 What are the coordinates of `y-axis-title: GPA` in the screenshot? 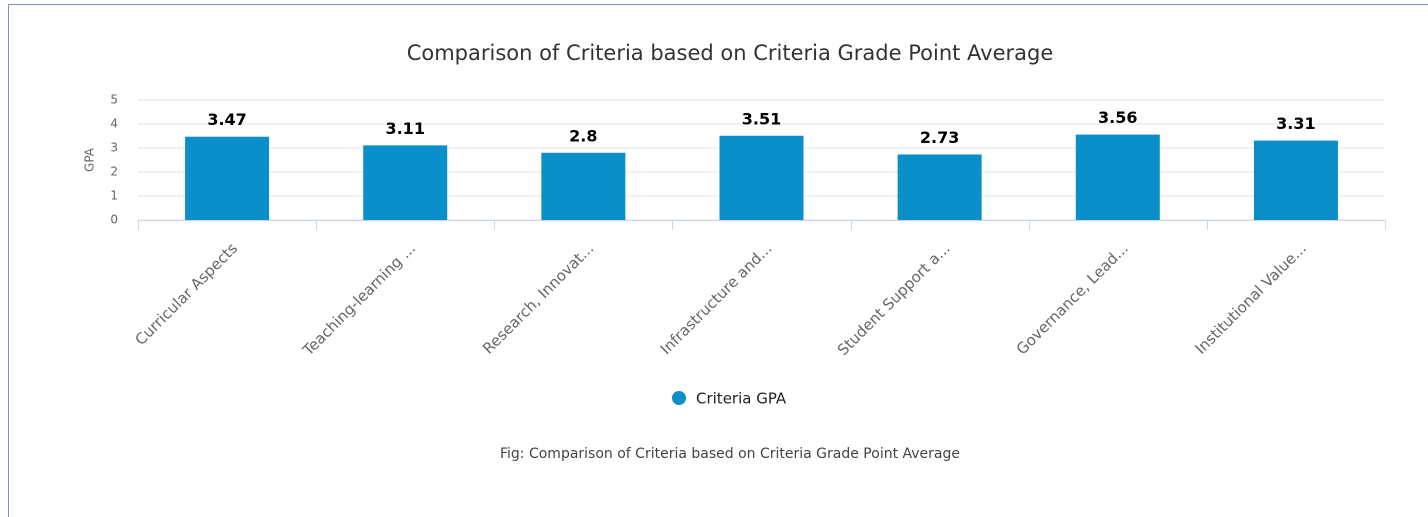 It's located at (90, 159).